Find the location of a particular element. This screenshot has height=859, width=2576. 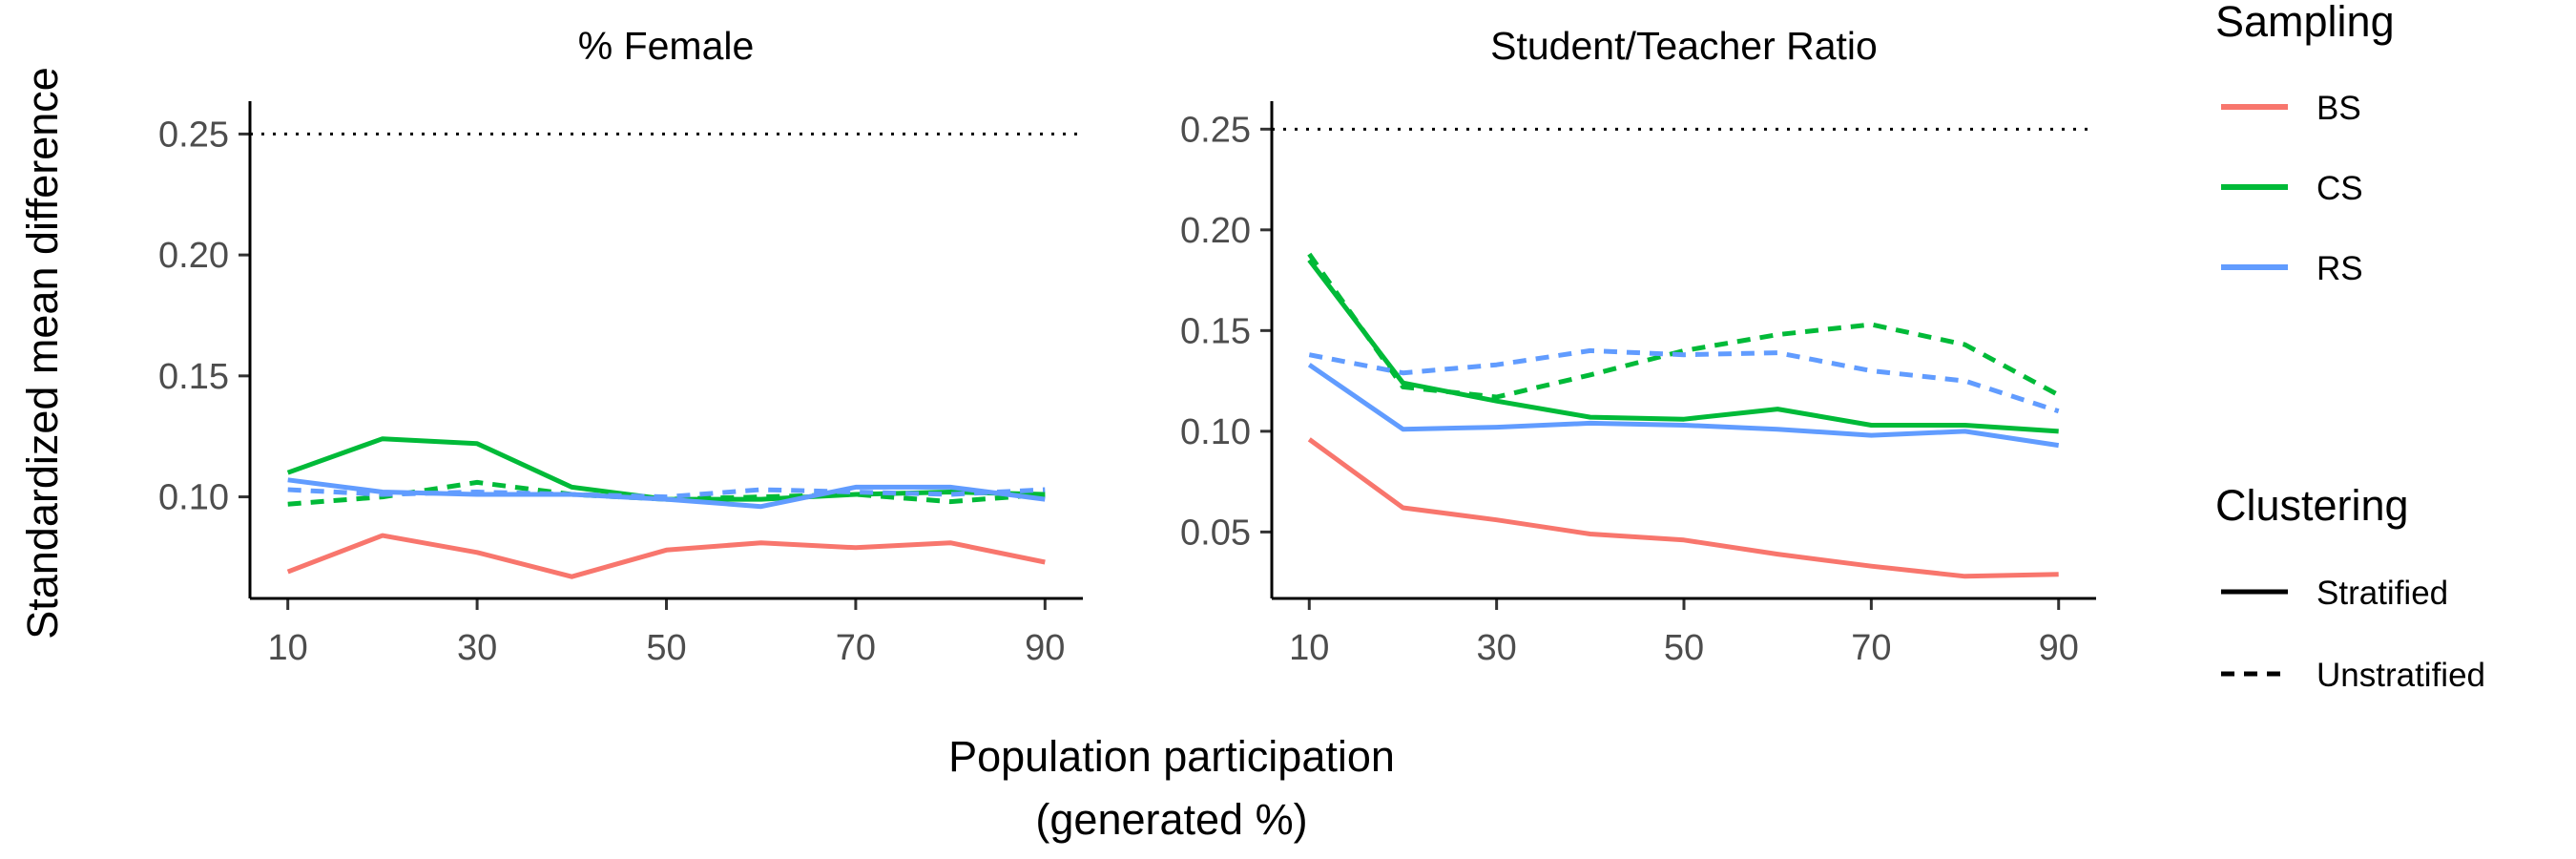

legend-clustering-entries: Stratified Unstratified is located at coordinates (2353, 634).